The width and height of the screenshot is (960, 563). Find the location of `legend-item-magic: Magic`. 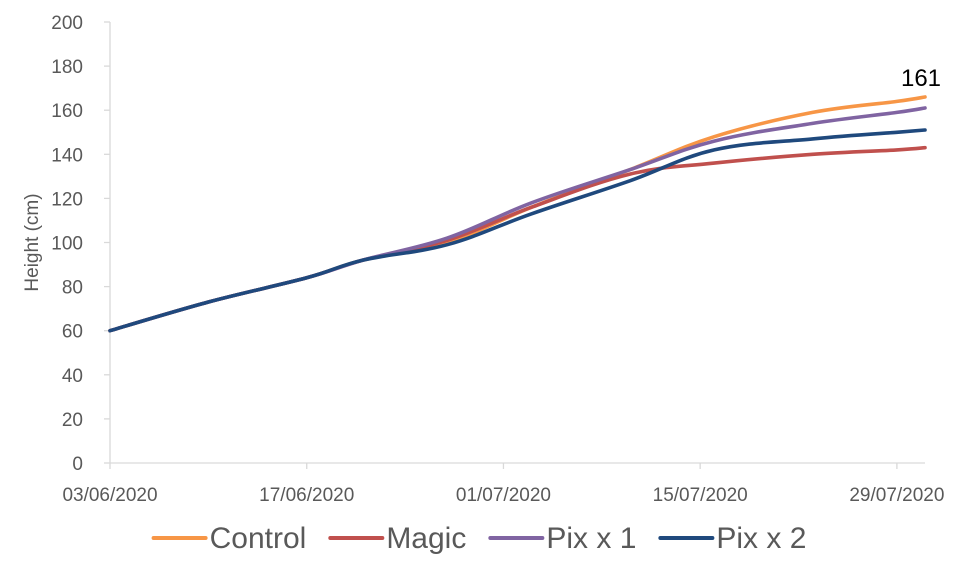

legend-item-magic: Magic is located at coordinates (397, 538).